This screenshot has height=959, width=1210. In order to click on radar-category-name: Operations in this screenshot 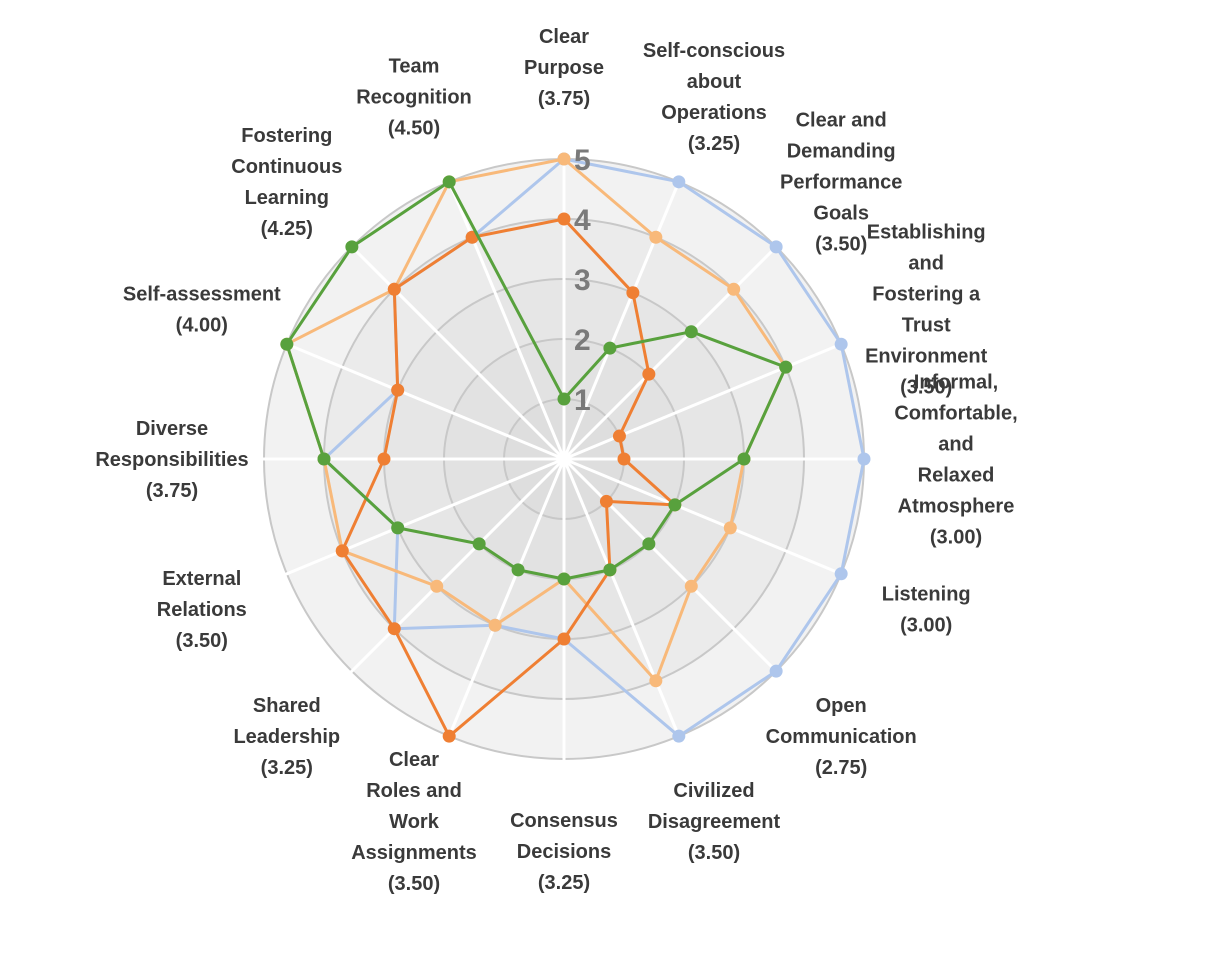, I will do `click(714, 113)`.